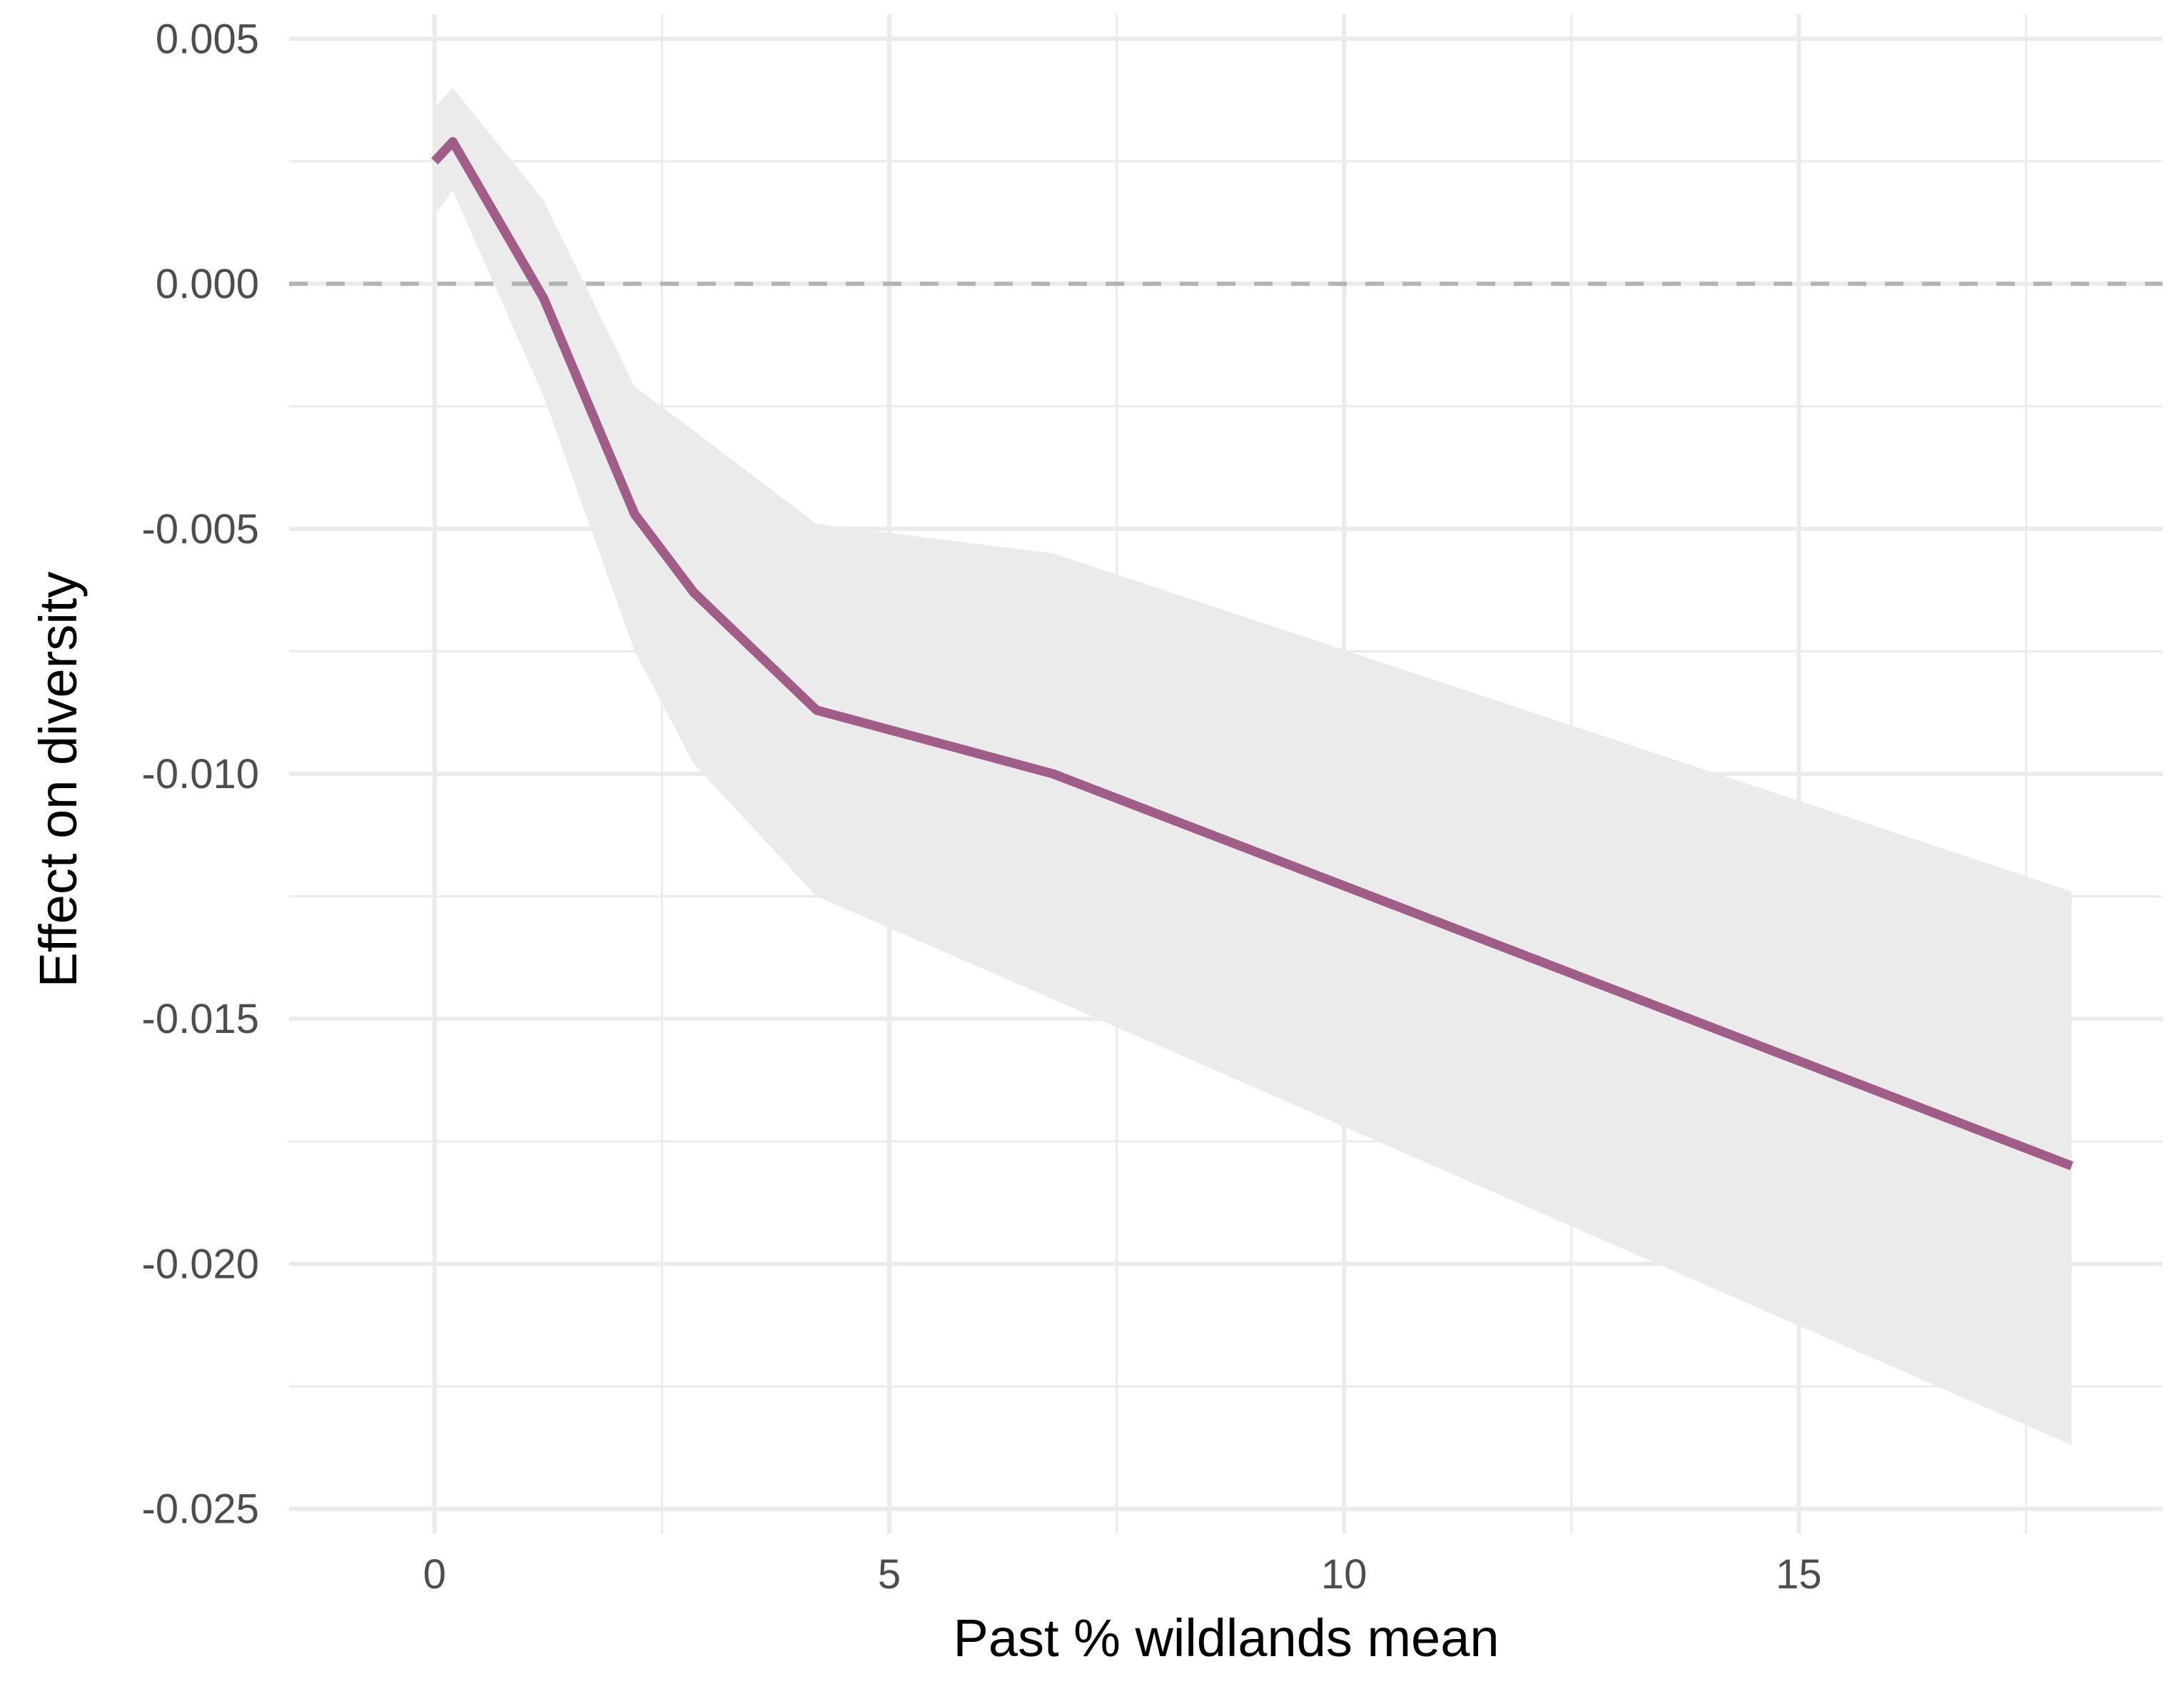 This screenshot has width=2184, height=1699. What do you see at coordinates (200, 529) in the screenshot?
I see `y-tick-label: -0.005` at bounding box center [200, 529].